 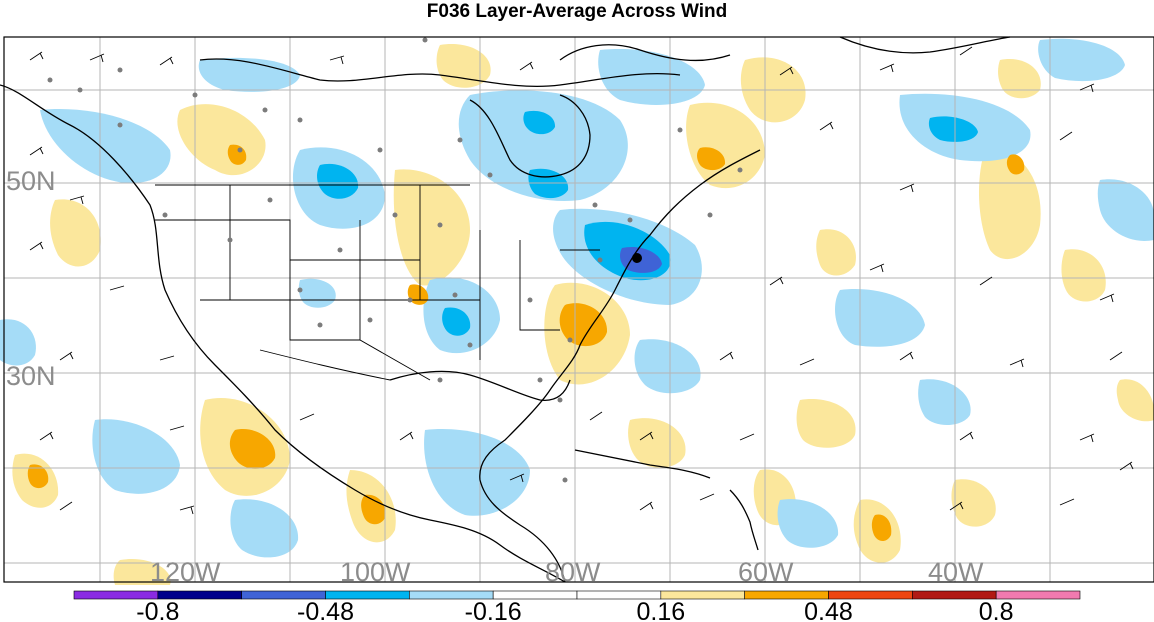 I want to click on latitude-label: 50N, so click(x=31, y=181).